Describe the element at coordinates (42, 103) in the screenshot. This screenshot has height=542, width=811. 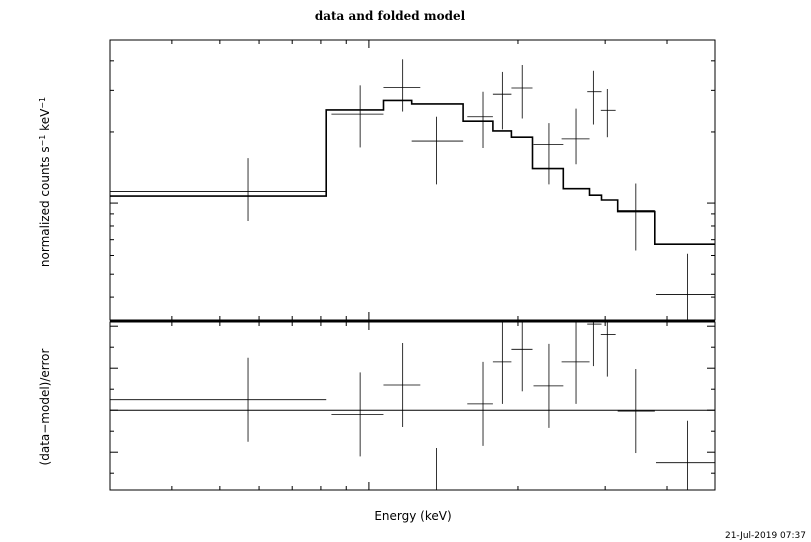
I see `upper-y-axis-label-sup2: −1` at that location.